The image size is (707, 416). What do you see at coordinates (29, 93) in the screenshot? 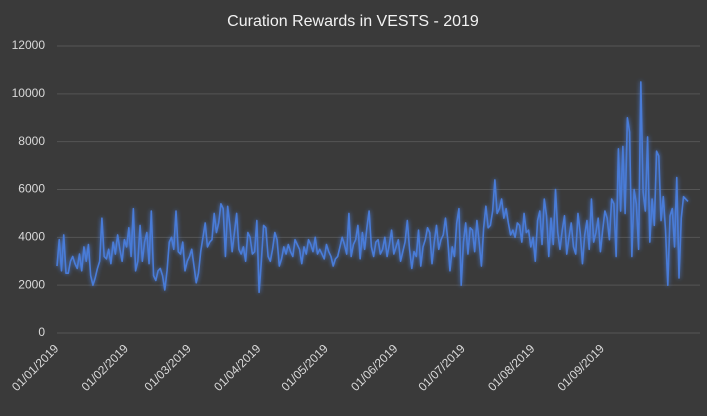
I see `y-tick-label: 10000` at bounding box center [29, 93].